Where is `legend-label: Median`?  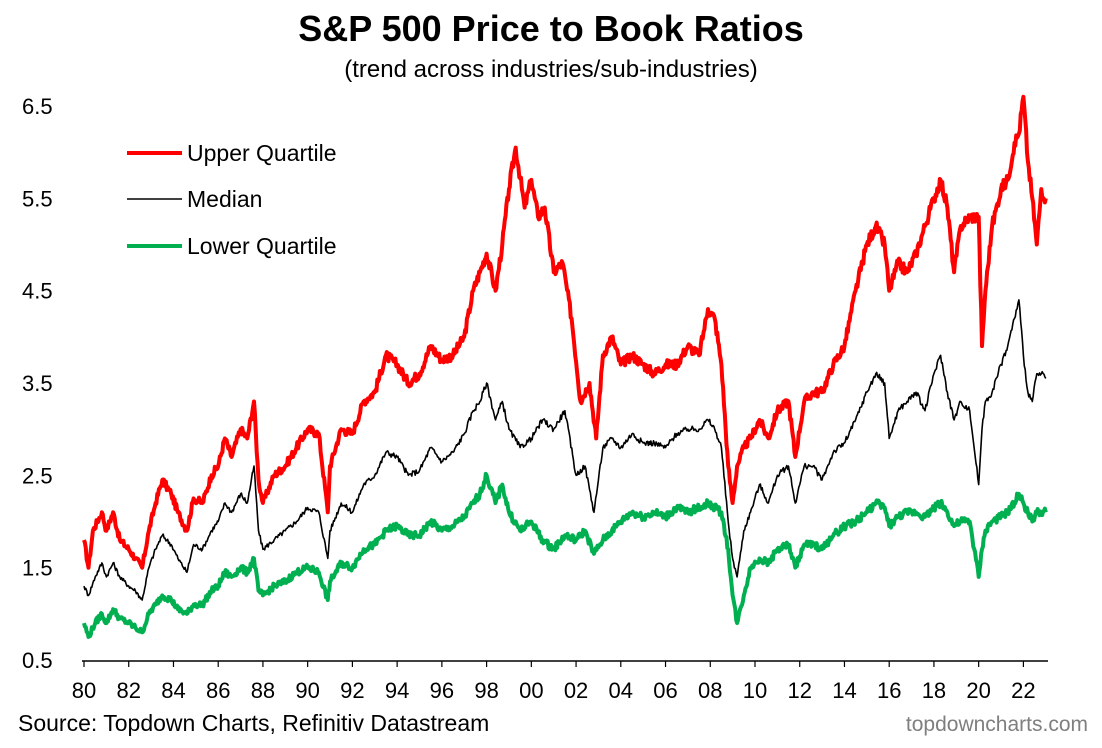
legend-label: Median is located at coordinates (224, 199).